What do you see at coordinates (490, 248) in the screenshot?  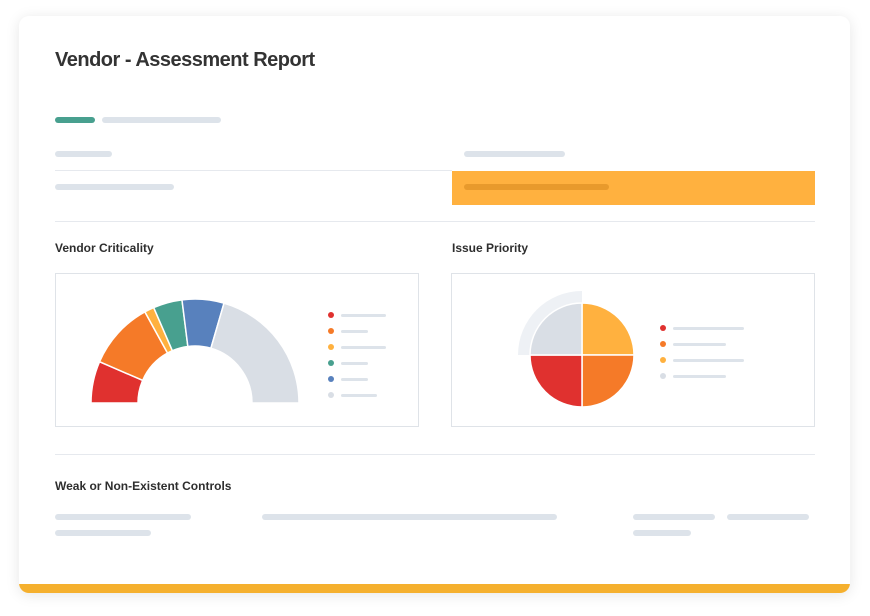 I see `issue-priority-title: Issue Priority` at bounding box center [490, 248].